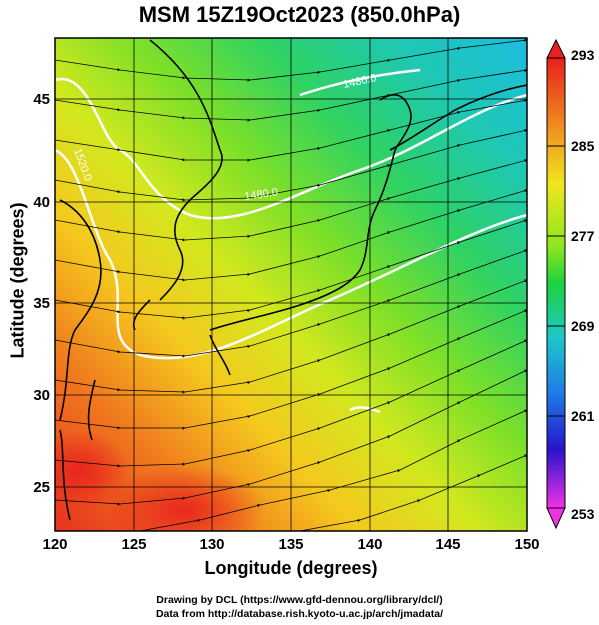 This screenshot has height=625, width=599. What do you see at coordinates (41, 487) in the screenshot?
I see `y-tick-label: 25` at bounding box center [41, 487].